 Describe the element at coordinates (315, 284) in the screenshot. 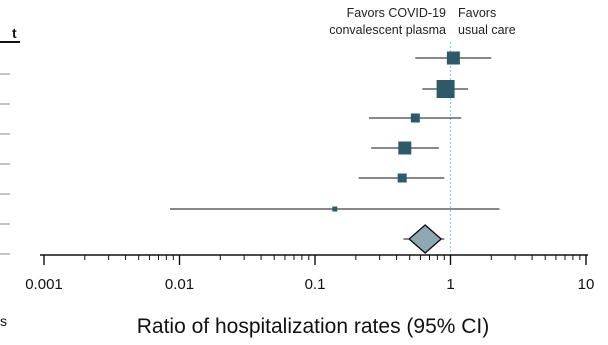

I see `tick-label: 0.1` at that location.